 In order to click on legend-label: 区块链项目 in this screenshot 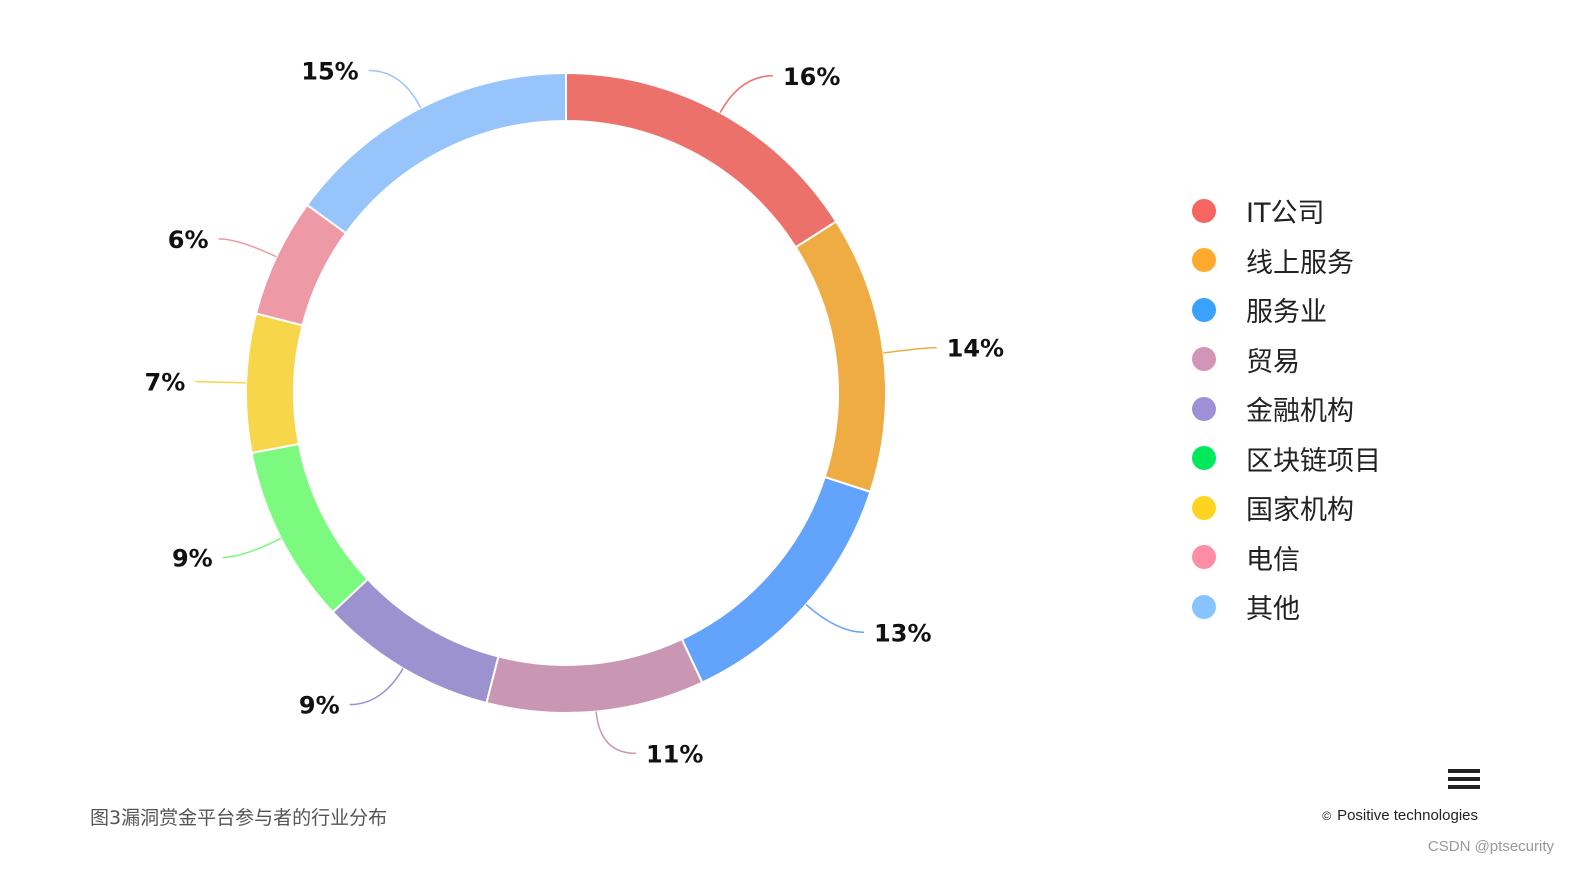, I will do `click(1313, 461)`.